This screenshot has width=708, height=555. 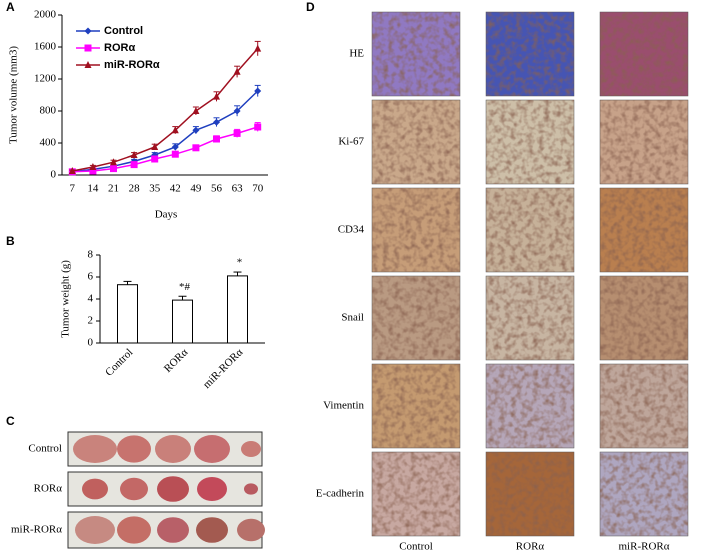 What do you see at coordinates (166, 215) in the screenshot?
I see `x-axis-title: Days` at bounding box center [166, 215].